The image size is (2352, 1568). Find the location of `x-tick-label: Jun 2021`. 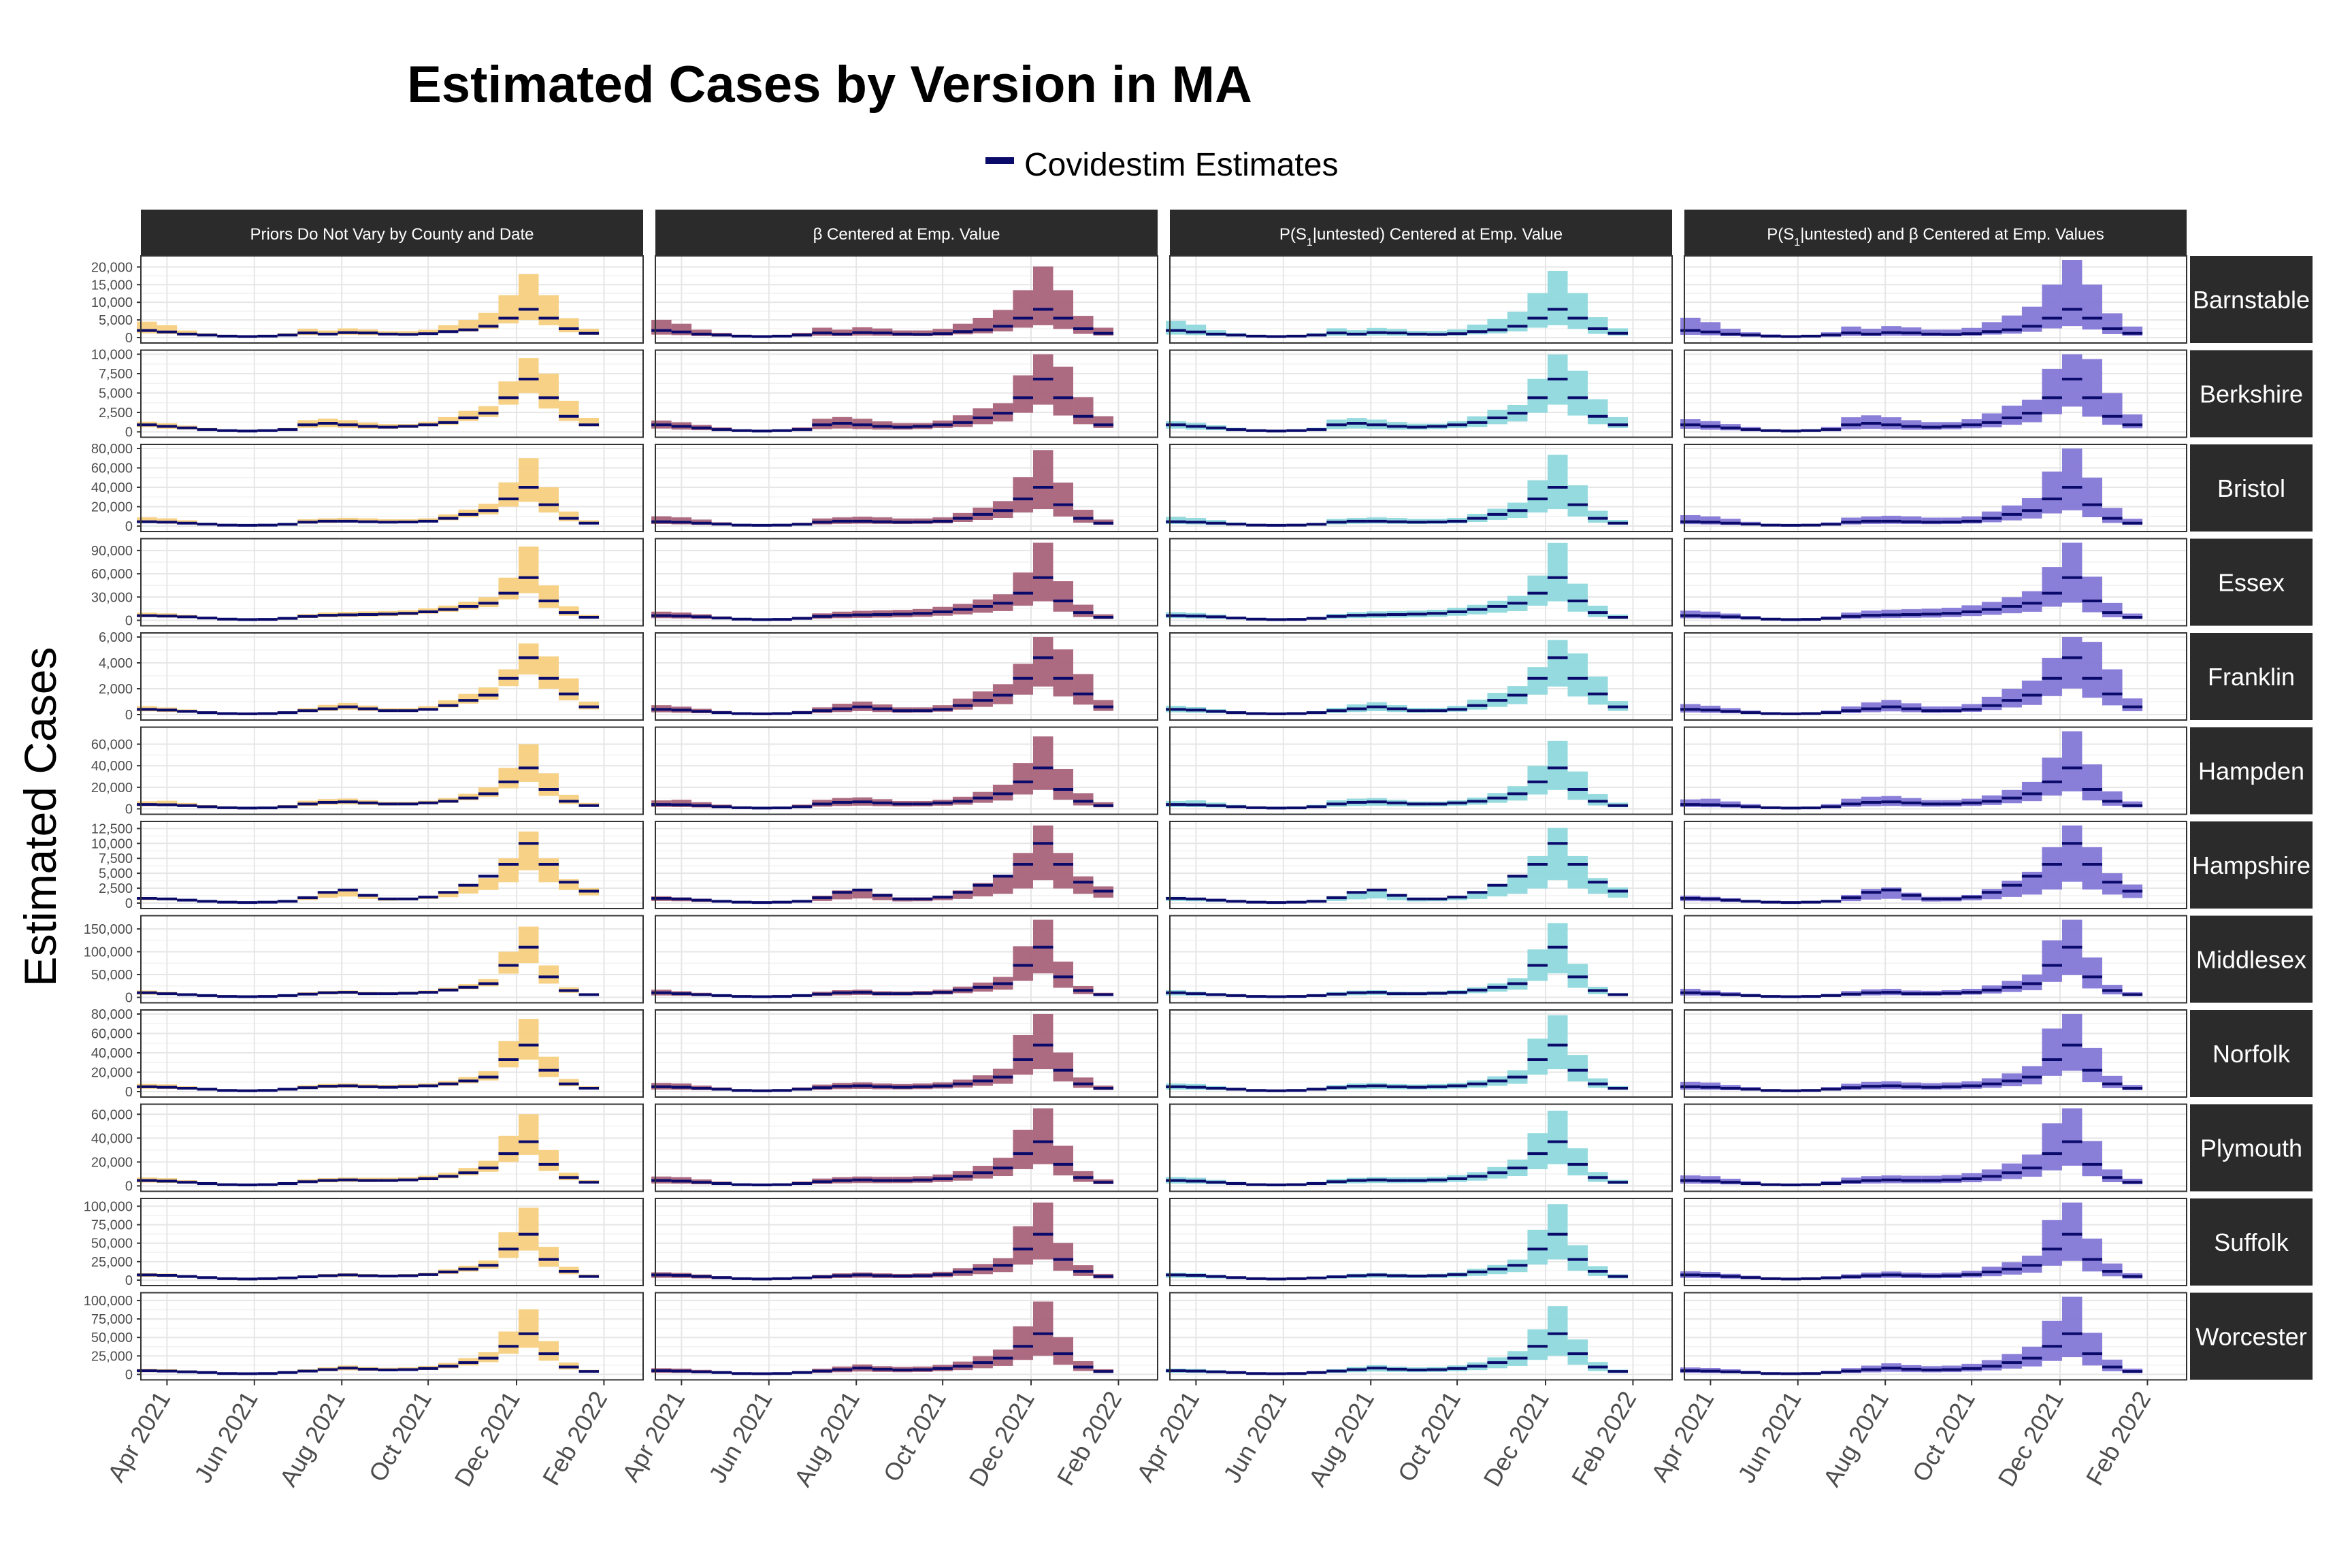

x-tick-label: Jun 2021 is located at coordinates (740, 1437).